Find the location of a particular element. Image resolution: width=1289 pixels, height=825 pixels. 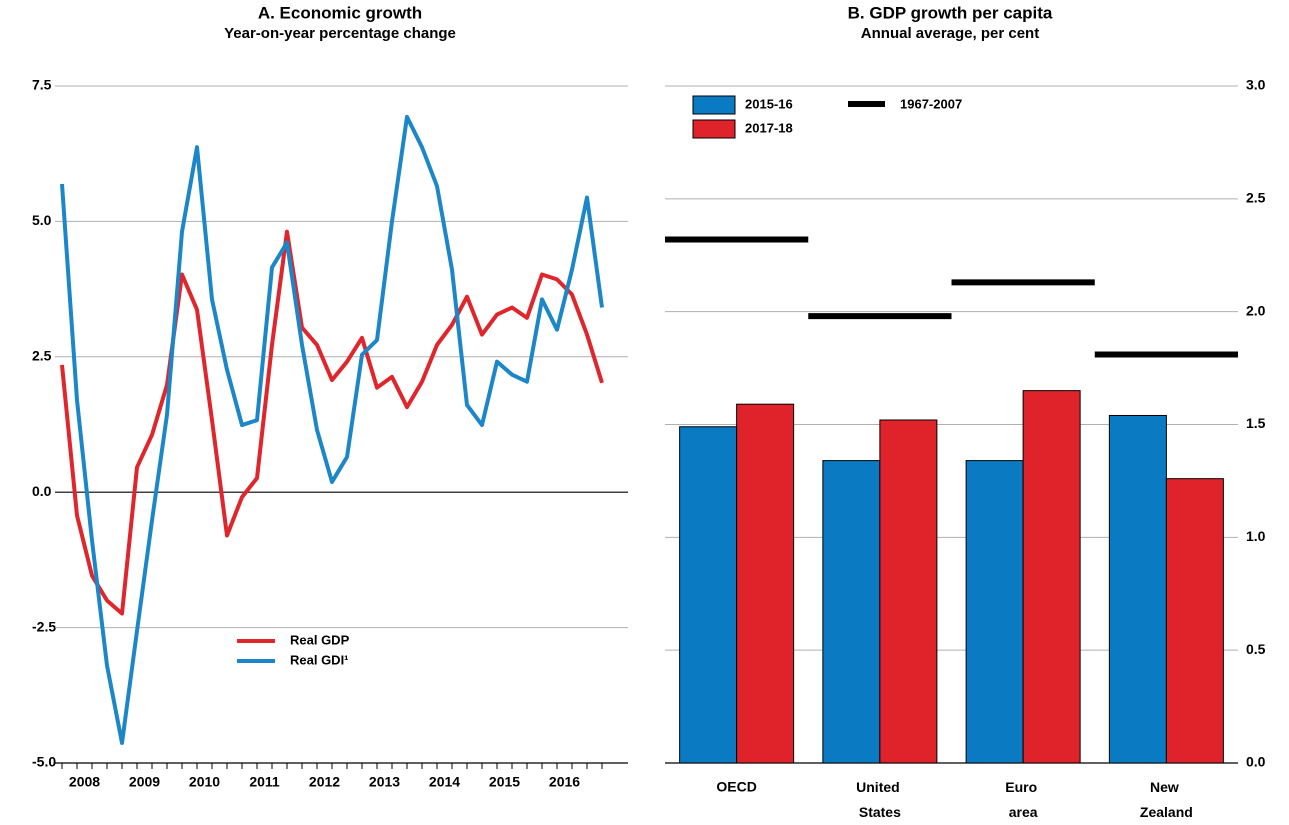

x-tick-label: 2012 is located at coordinates (324, 782).